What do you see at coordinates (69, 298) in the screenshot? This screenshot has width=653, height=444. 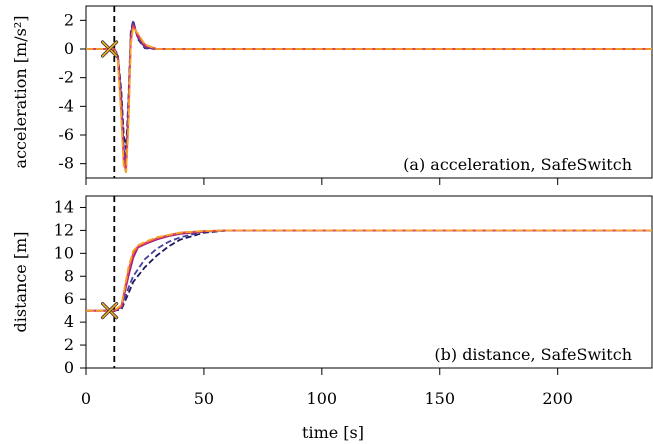 I see `y-tick-label: 6` at bounding box center [69, 298].